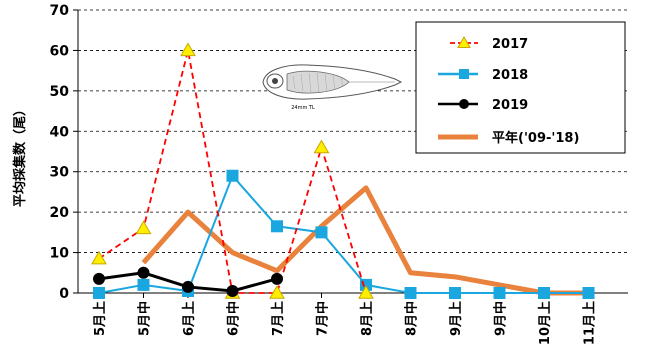 The width and height of the screenshot is (656, 357). Describe the element at coordinates (590, 323) in the screenshot. I see `x-tick-label: 11月上` at that location.